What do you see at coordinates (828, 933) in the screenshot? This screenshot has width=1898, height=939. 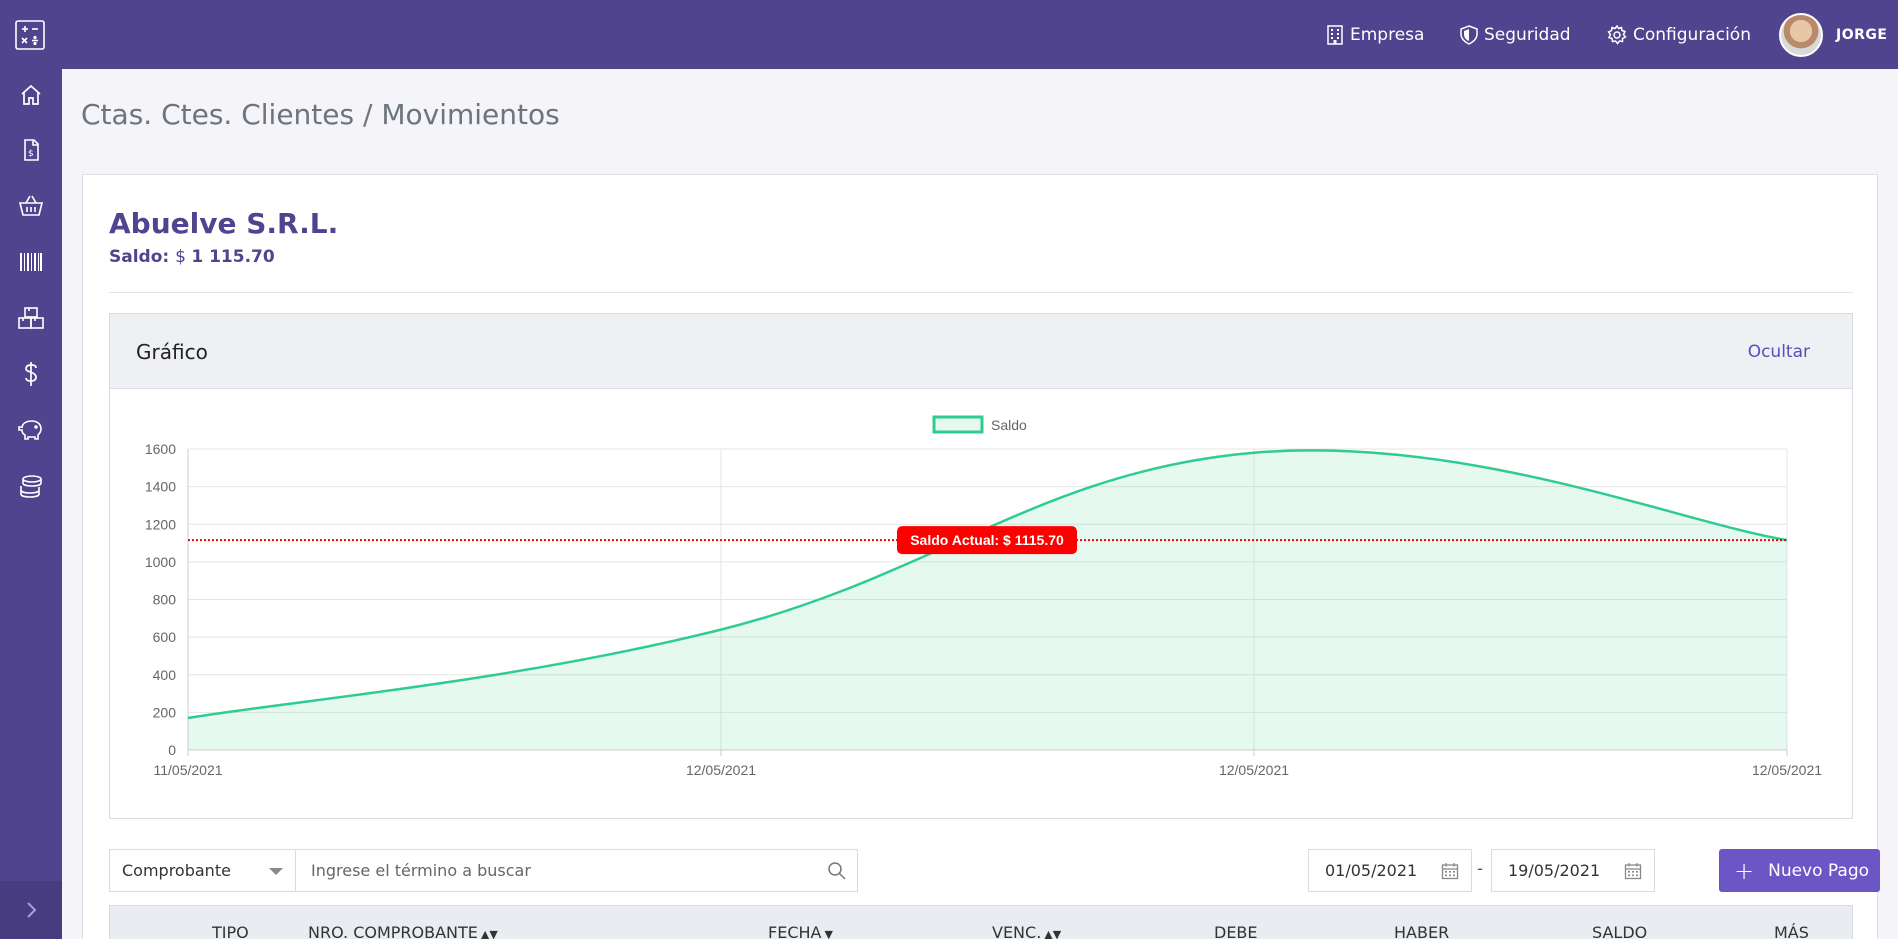 I see `sort-desc-icon: ▼` at bounding box center [828, 933].